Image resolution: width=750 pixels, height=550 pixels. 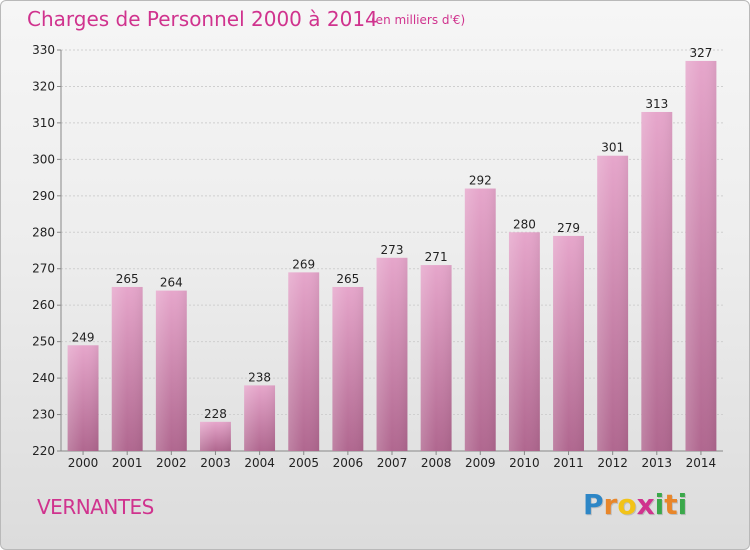 I want to click on x-tick-label: 2006, so click(x=348, y=463).